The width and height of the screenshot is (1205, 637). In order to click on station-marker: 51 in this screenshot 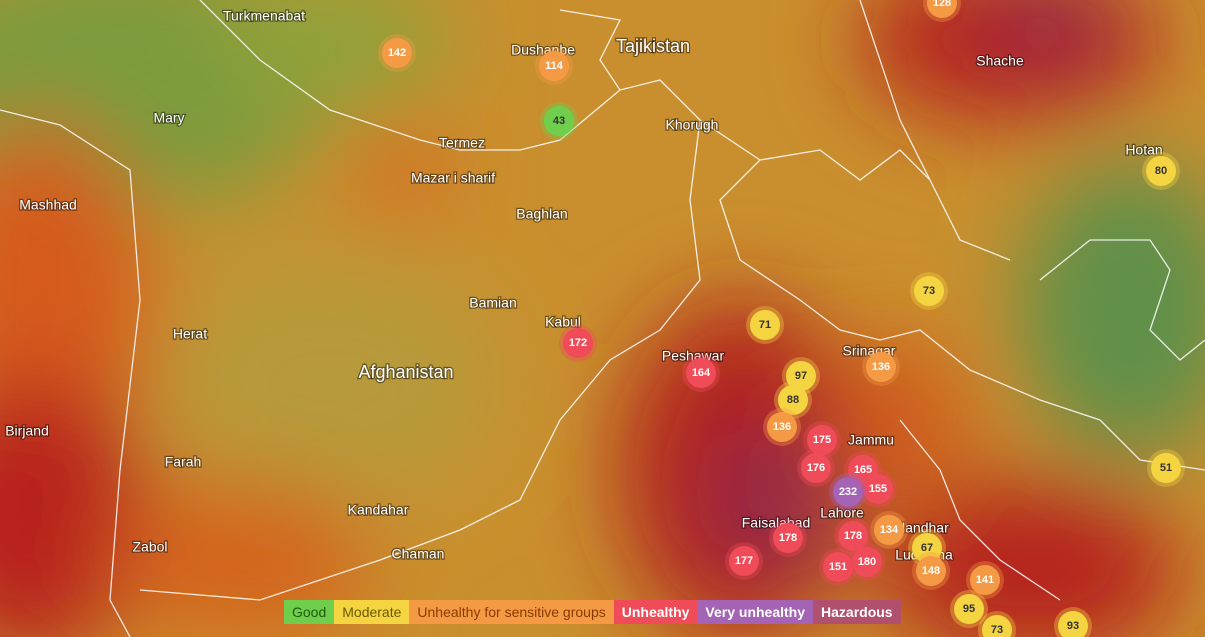, I will do `click(1166, 468)`.